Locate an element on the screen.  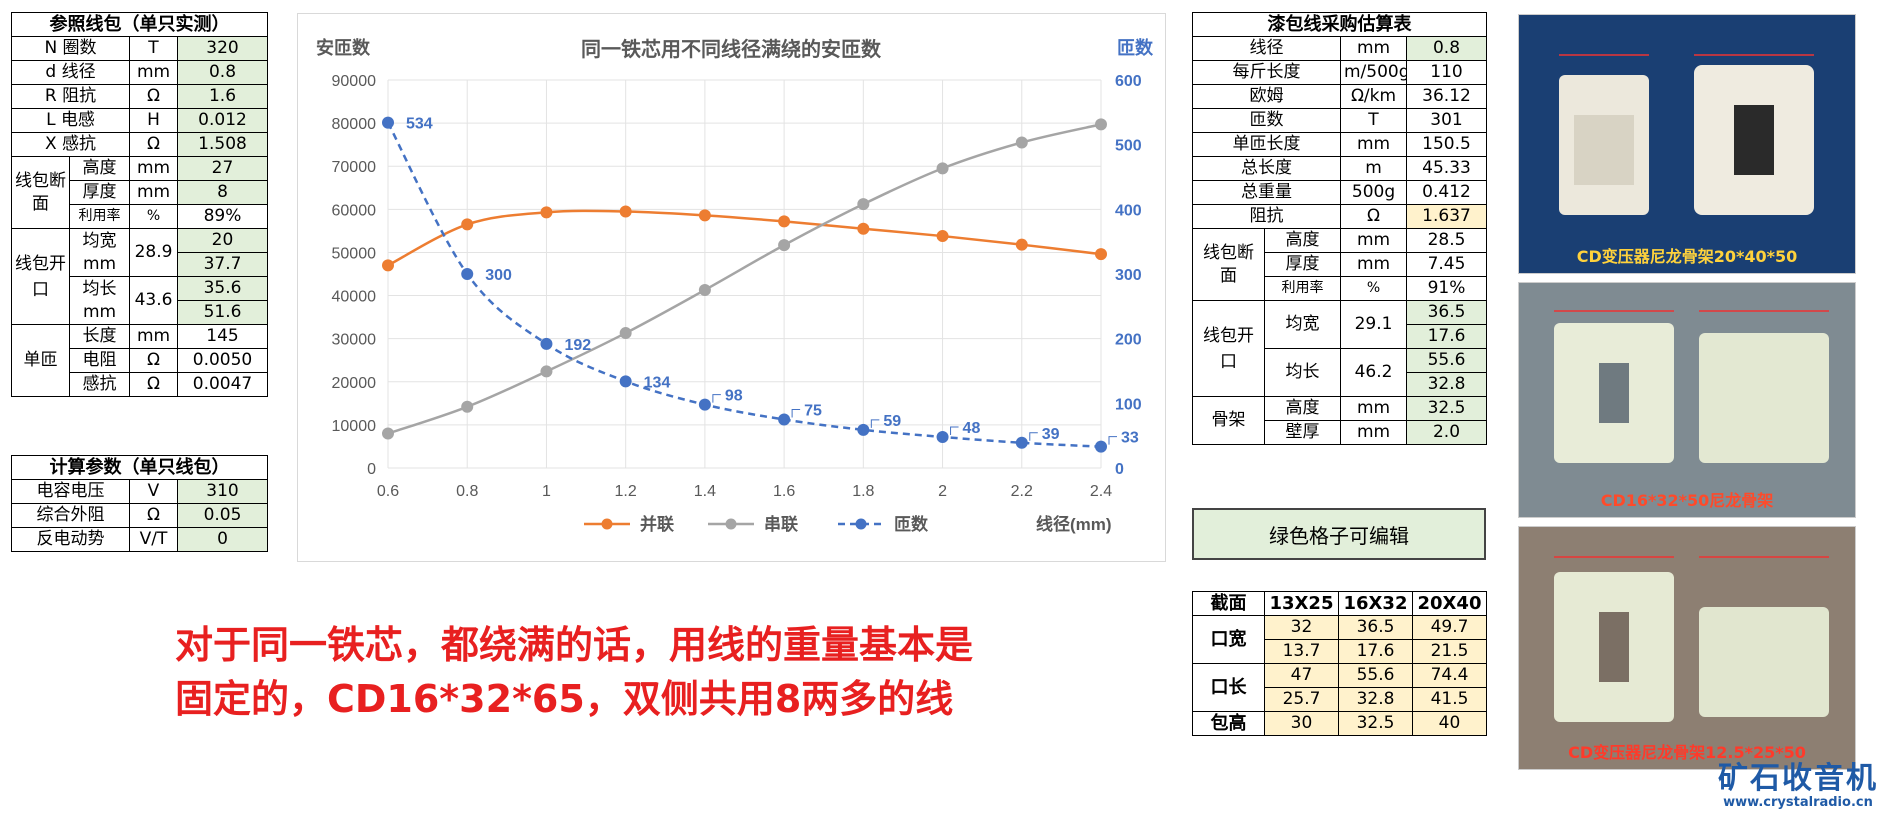
data-label: 48 is located at coordinates (972, 428).